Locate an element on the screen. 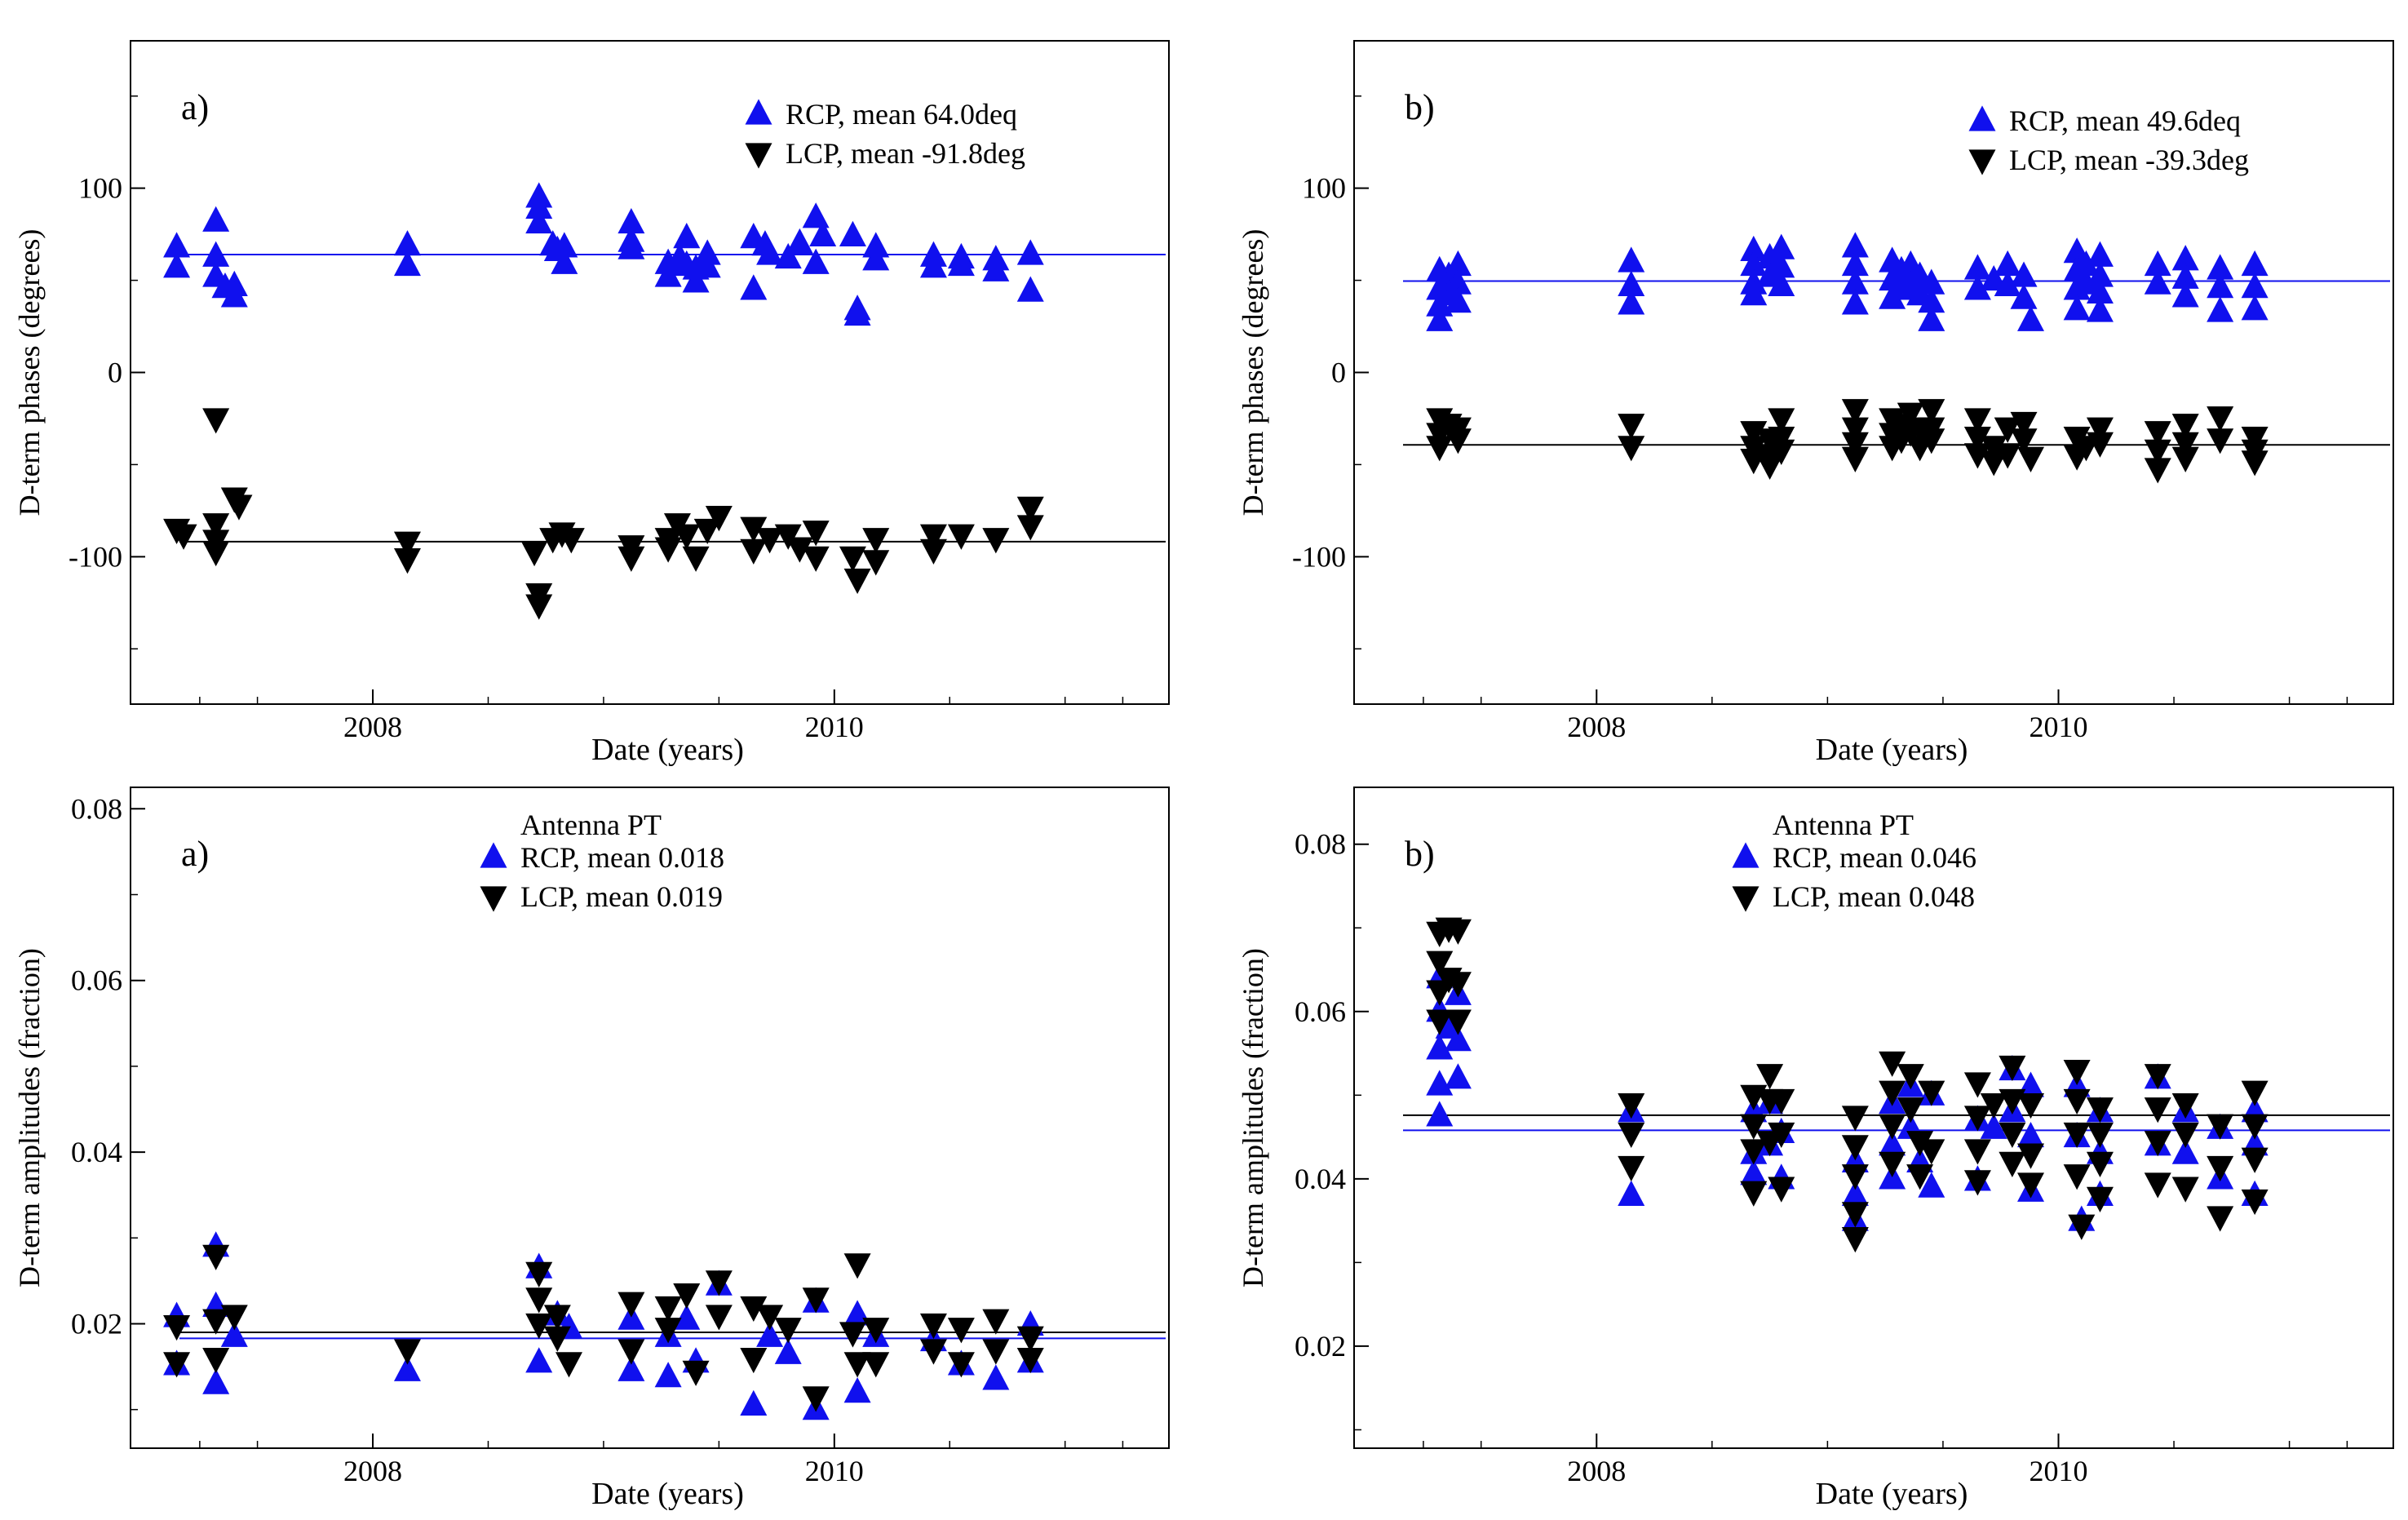 Image resolution: width=2408 pixels, height=1520 pixels. y-axis-title: D-term phases (degrees) is located at coordinates (29, 372).